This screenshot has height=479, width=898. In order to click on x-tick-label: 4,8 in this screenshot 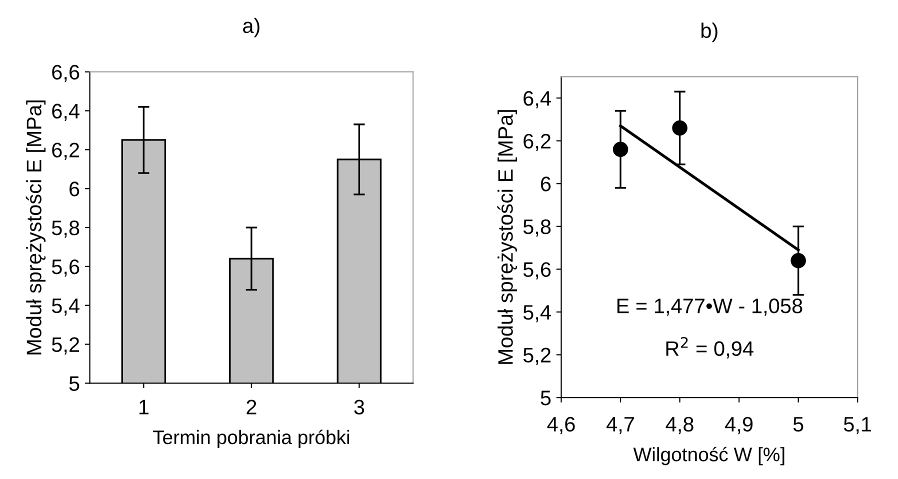, I will do `click(680, 425)`.